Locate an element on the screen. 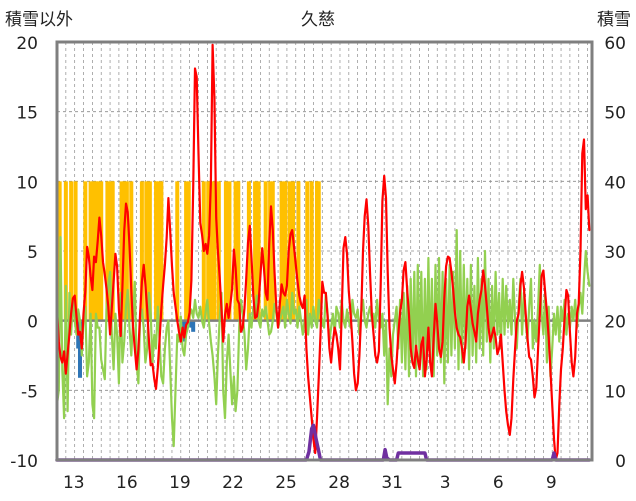 This screenshot has height=501, width=636. x-tick-label: 25 is located at coordinates (286, 483).